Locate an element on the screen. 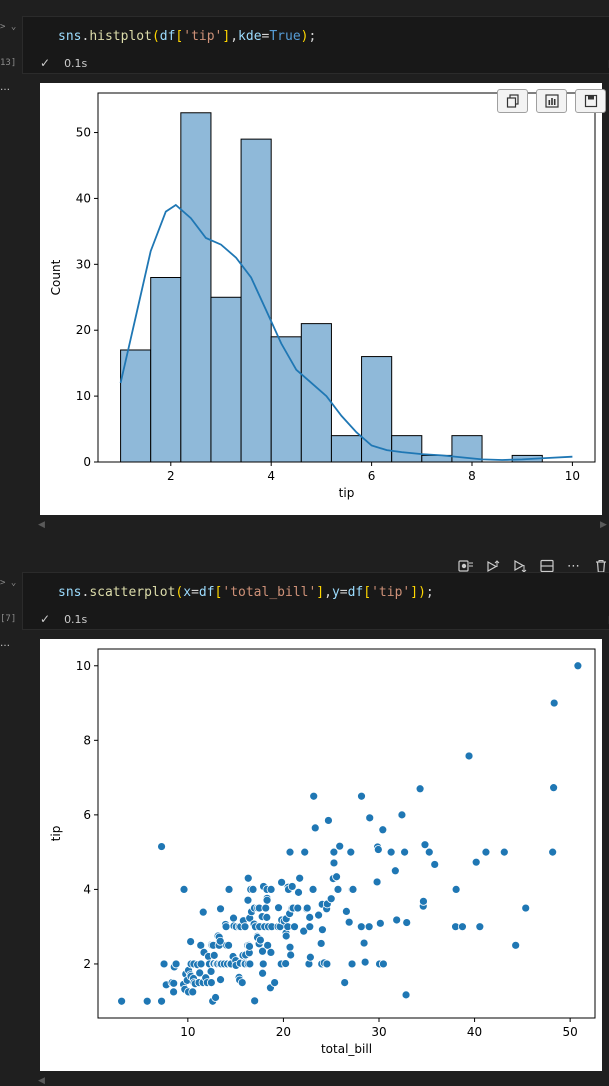 The height and width of the screenshot is (1086, 609). execution-count: 13] is located at coordinates (8, 63).